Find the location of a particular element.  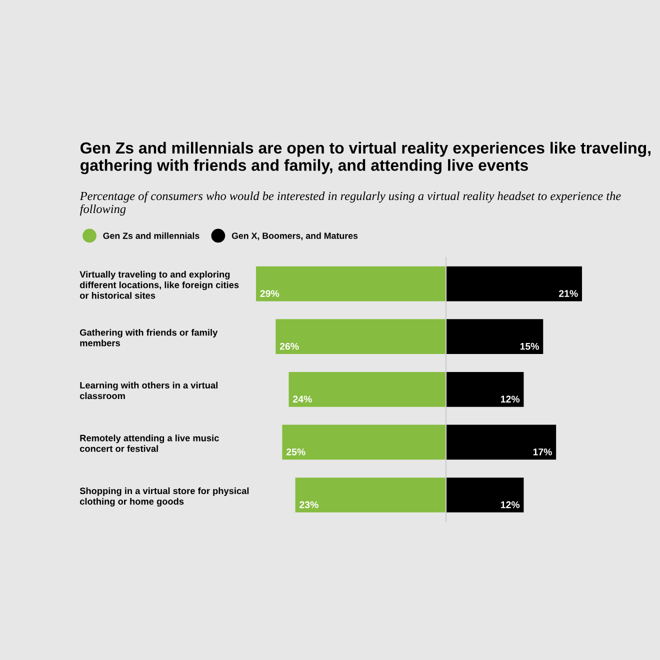

y-tick-label: Virtually traveling to and exploring different locations, like foreign cities or historical sites is located at coordinates (159, 284).